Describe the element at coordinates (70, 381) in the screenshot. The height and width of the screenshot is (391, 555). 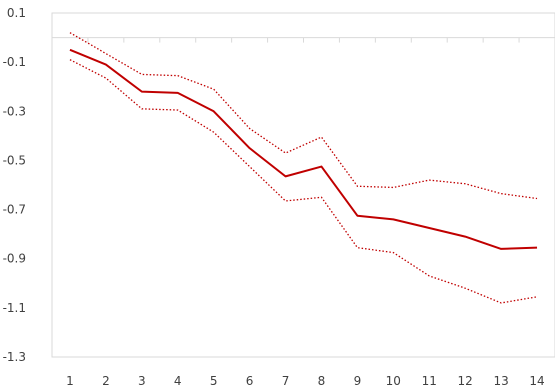
I see `x-tick-label: 1` at that location.